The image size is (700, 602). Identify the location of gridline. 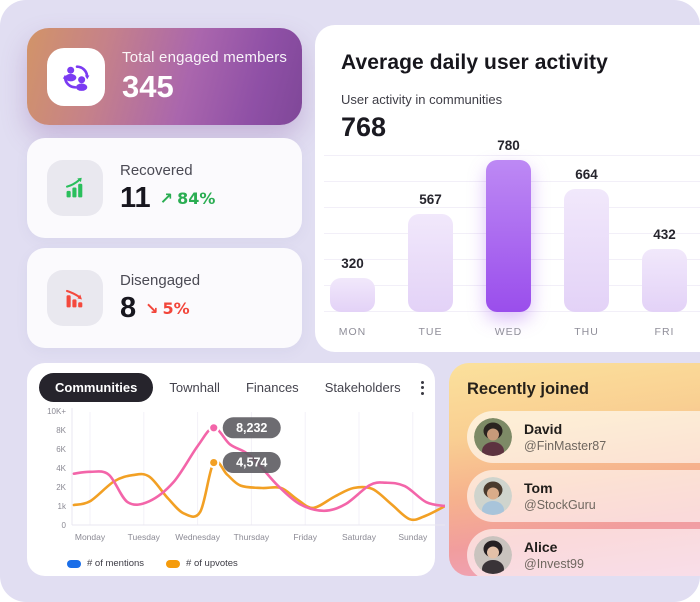
(512, 155).